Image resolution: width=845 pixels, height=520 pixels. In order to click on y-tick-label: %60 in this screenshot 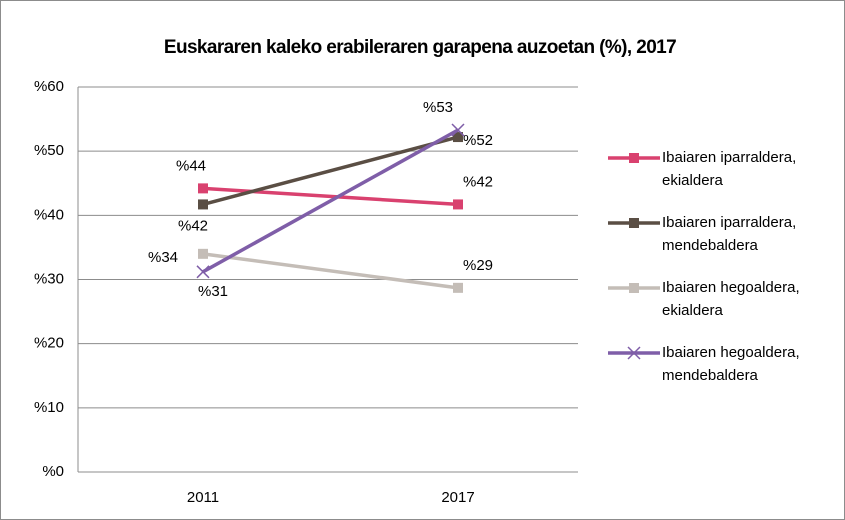, I will do `click(49, 86)`.